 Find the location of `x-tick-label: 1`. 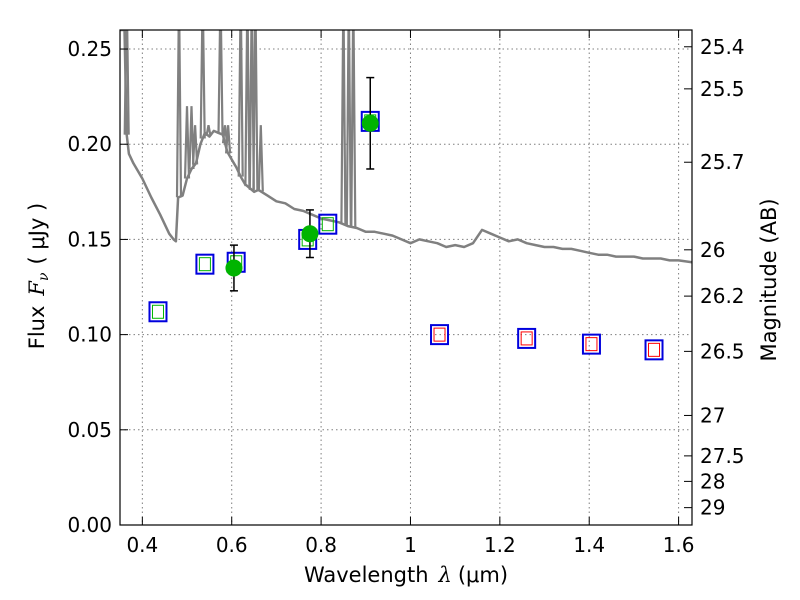

x-tick-label: 1 is located at coordinates (410, 545).